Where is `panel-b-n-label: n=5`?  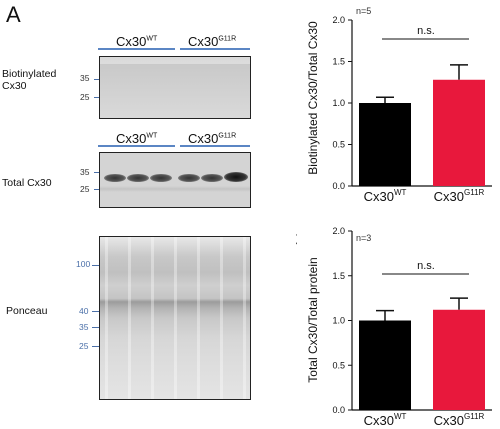
panel-b-n-label: n=5 is located at coordinates (363, 11).